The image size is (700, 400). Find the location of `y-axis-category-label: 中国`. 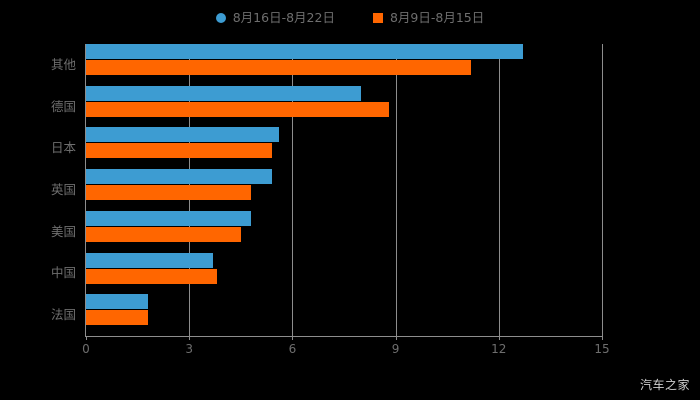

y-axis-category-label: 中国 is located at coordinates (63, 273).